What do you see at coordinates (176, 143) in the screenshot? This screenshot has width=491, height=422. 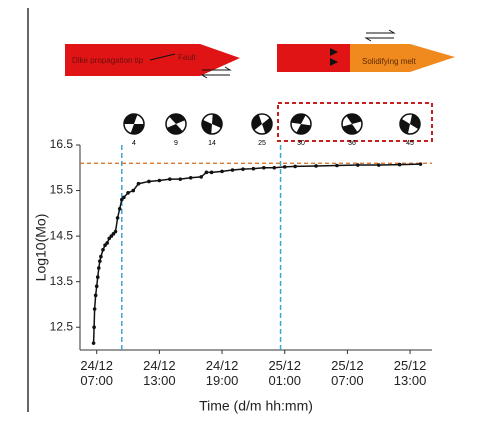 I see `beachball-label: 9` at bounding box center [176, 143].